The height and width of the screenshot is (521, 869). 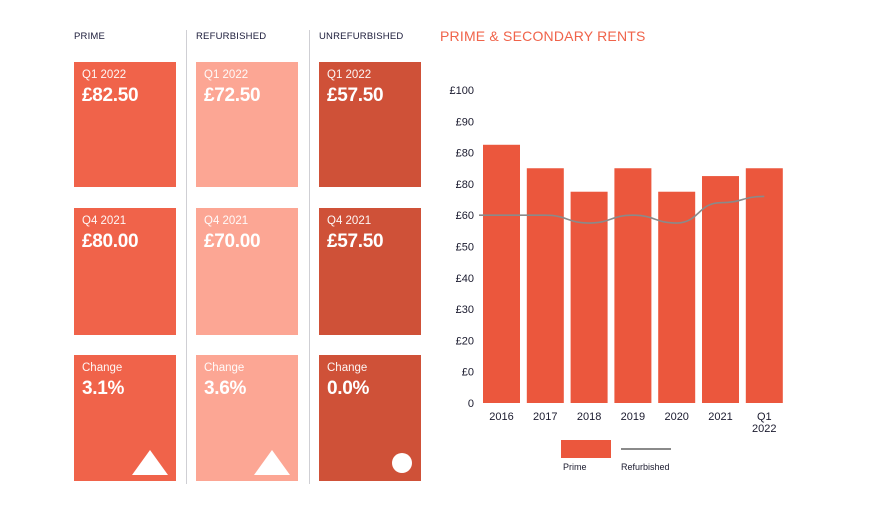 I want to click on card-prime-change: Change 3.1%, so click(x=125, y=418).